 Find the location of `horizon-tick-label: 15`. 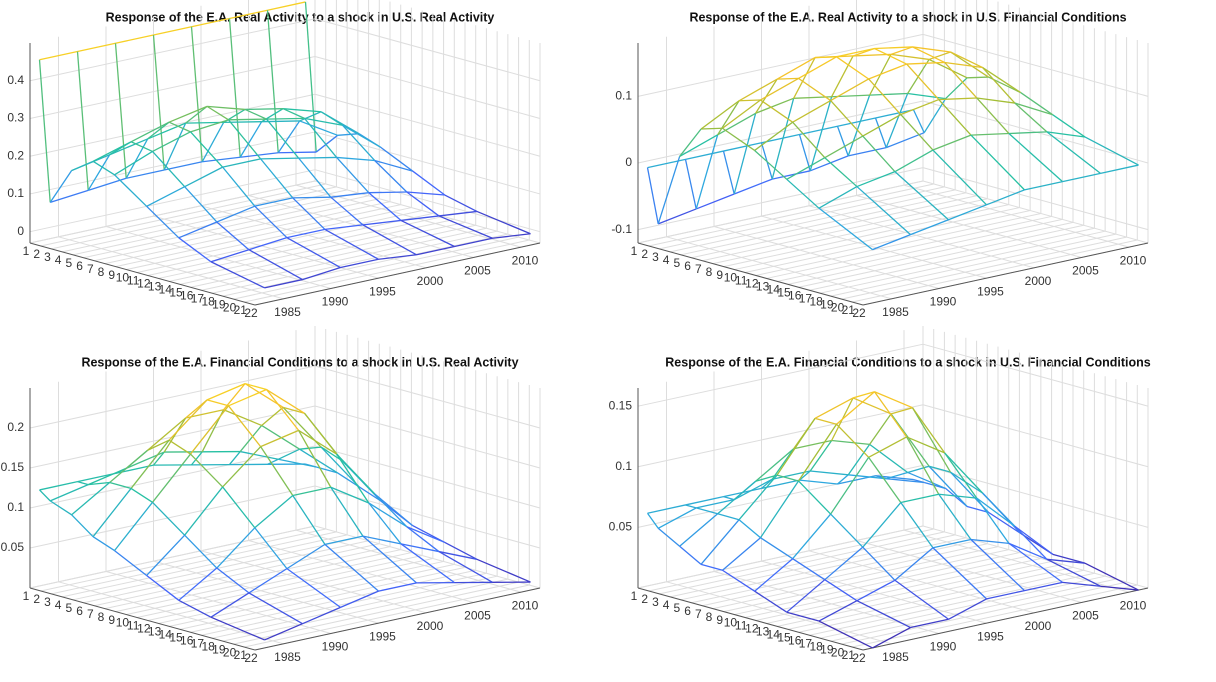

horizon-tick-label: 15 is located at coordinates (176, 638).